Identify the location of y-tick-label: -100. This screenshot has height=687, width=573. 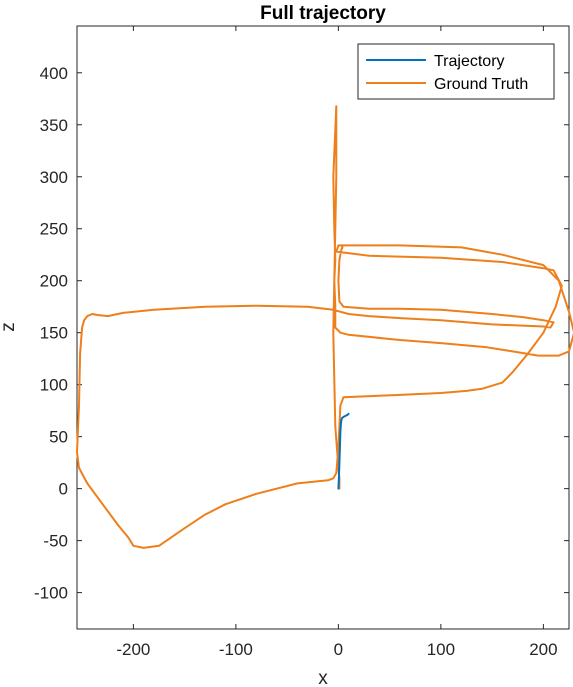
(51, 593).